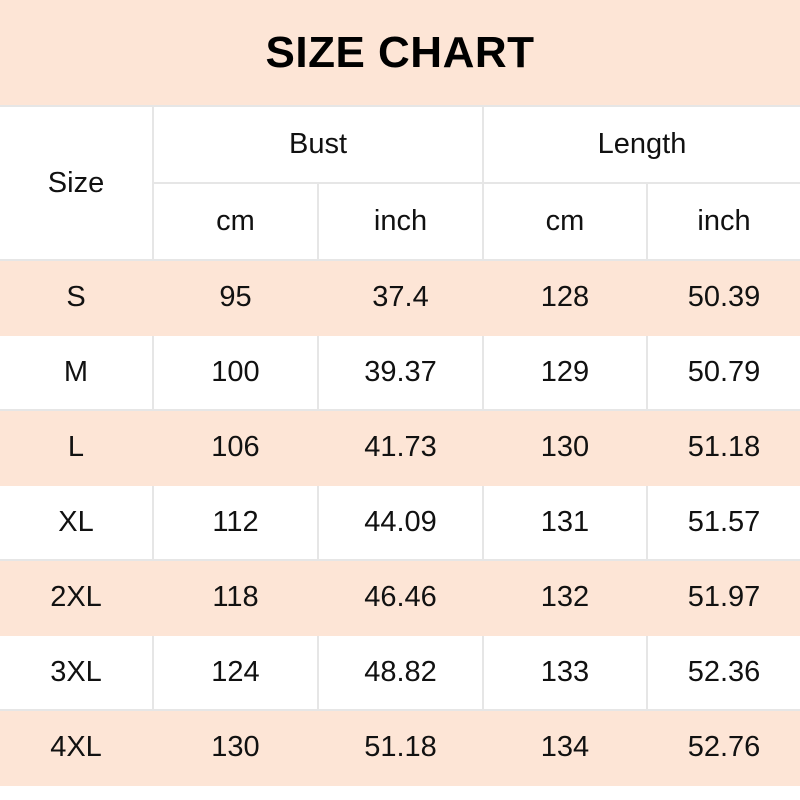 The width and height of the screenshot is (800, 800). What do you see at coordinates (77, 183) in the screenshot?
I see `size-header: Size` at bounding box center [77, 183].